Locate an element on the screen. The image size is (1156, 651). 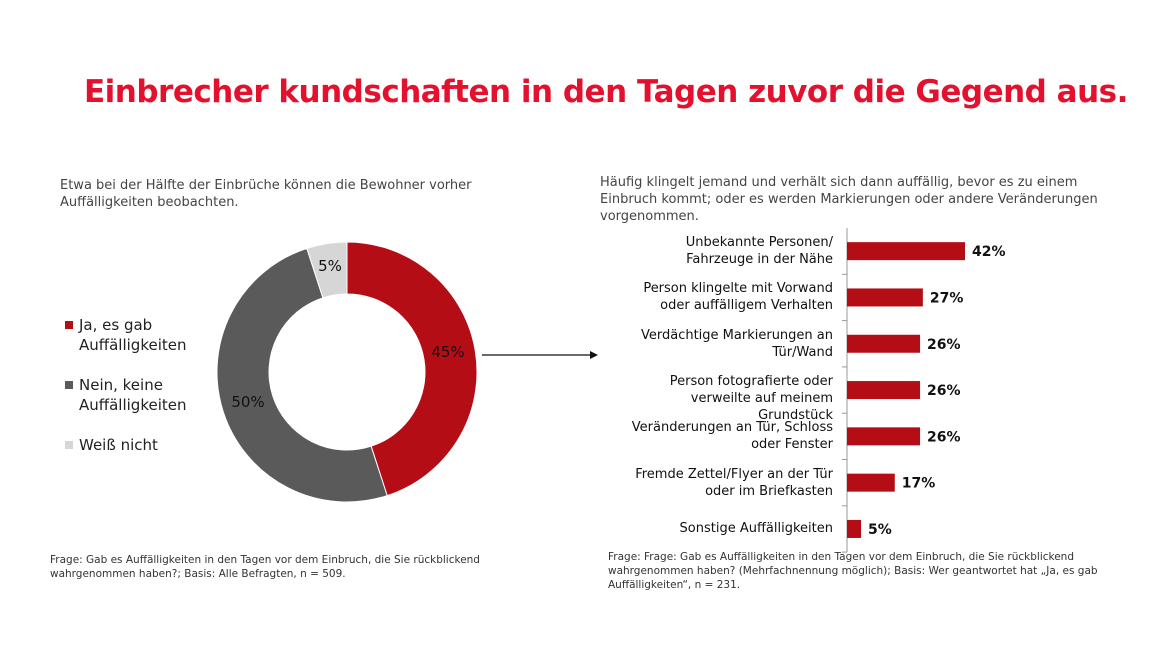
bar-data-label: 42% is located at coordinates (989, 252).